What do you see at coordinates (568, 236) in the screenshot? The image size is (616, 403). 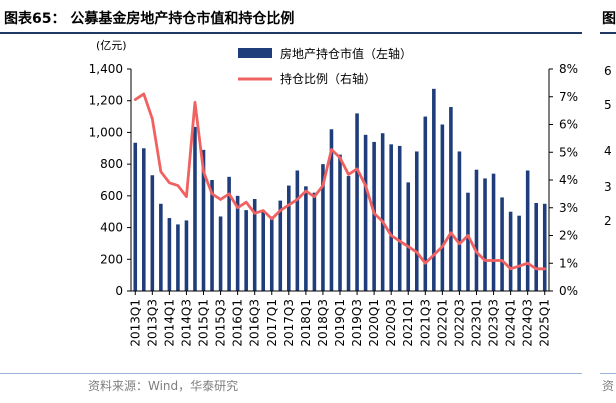 I see `right-tick-label: 2%` at bounding box center [568, 236].